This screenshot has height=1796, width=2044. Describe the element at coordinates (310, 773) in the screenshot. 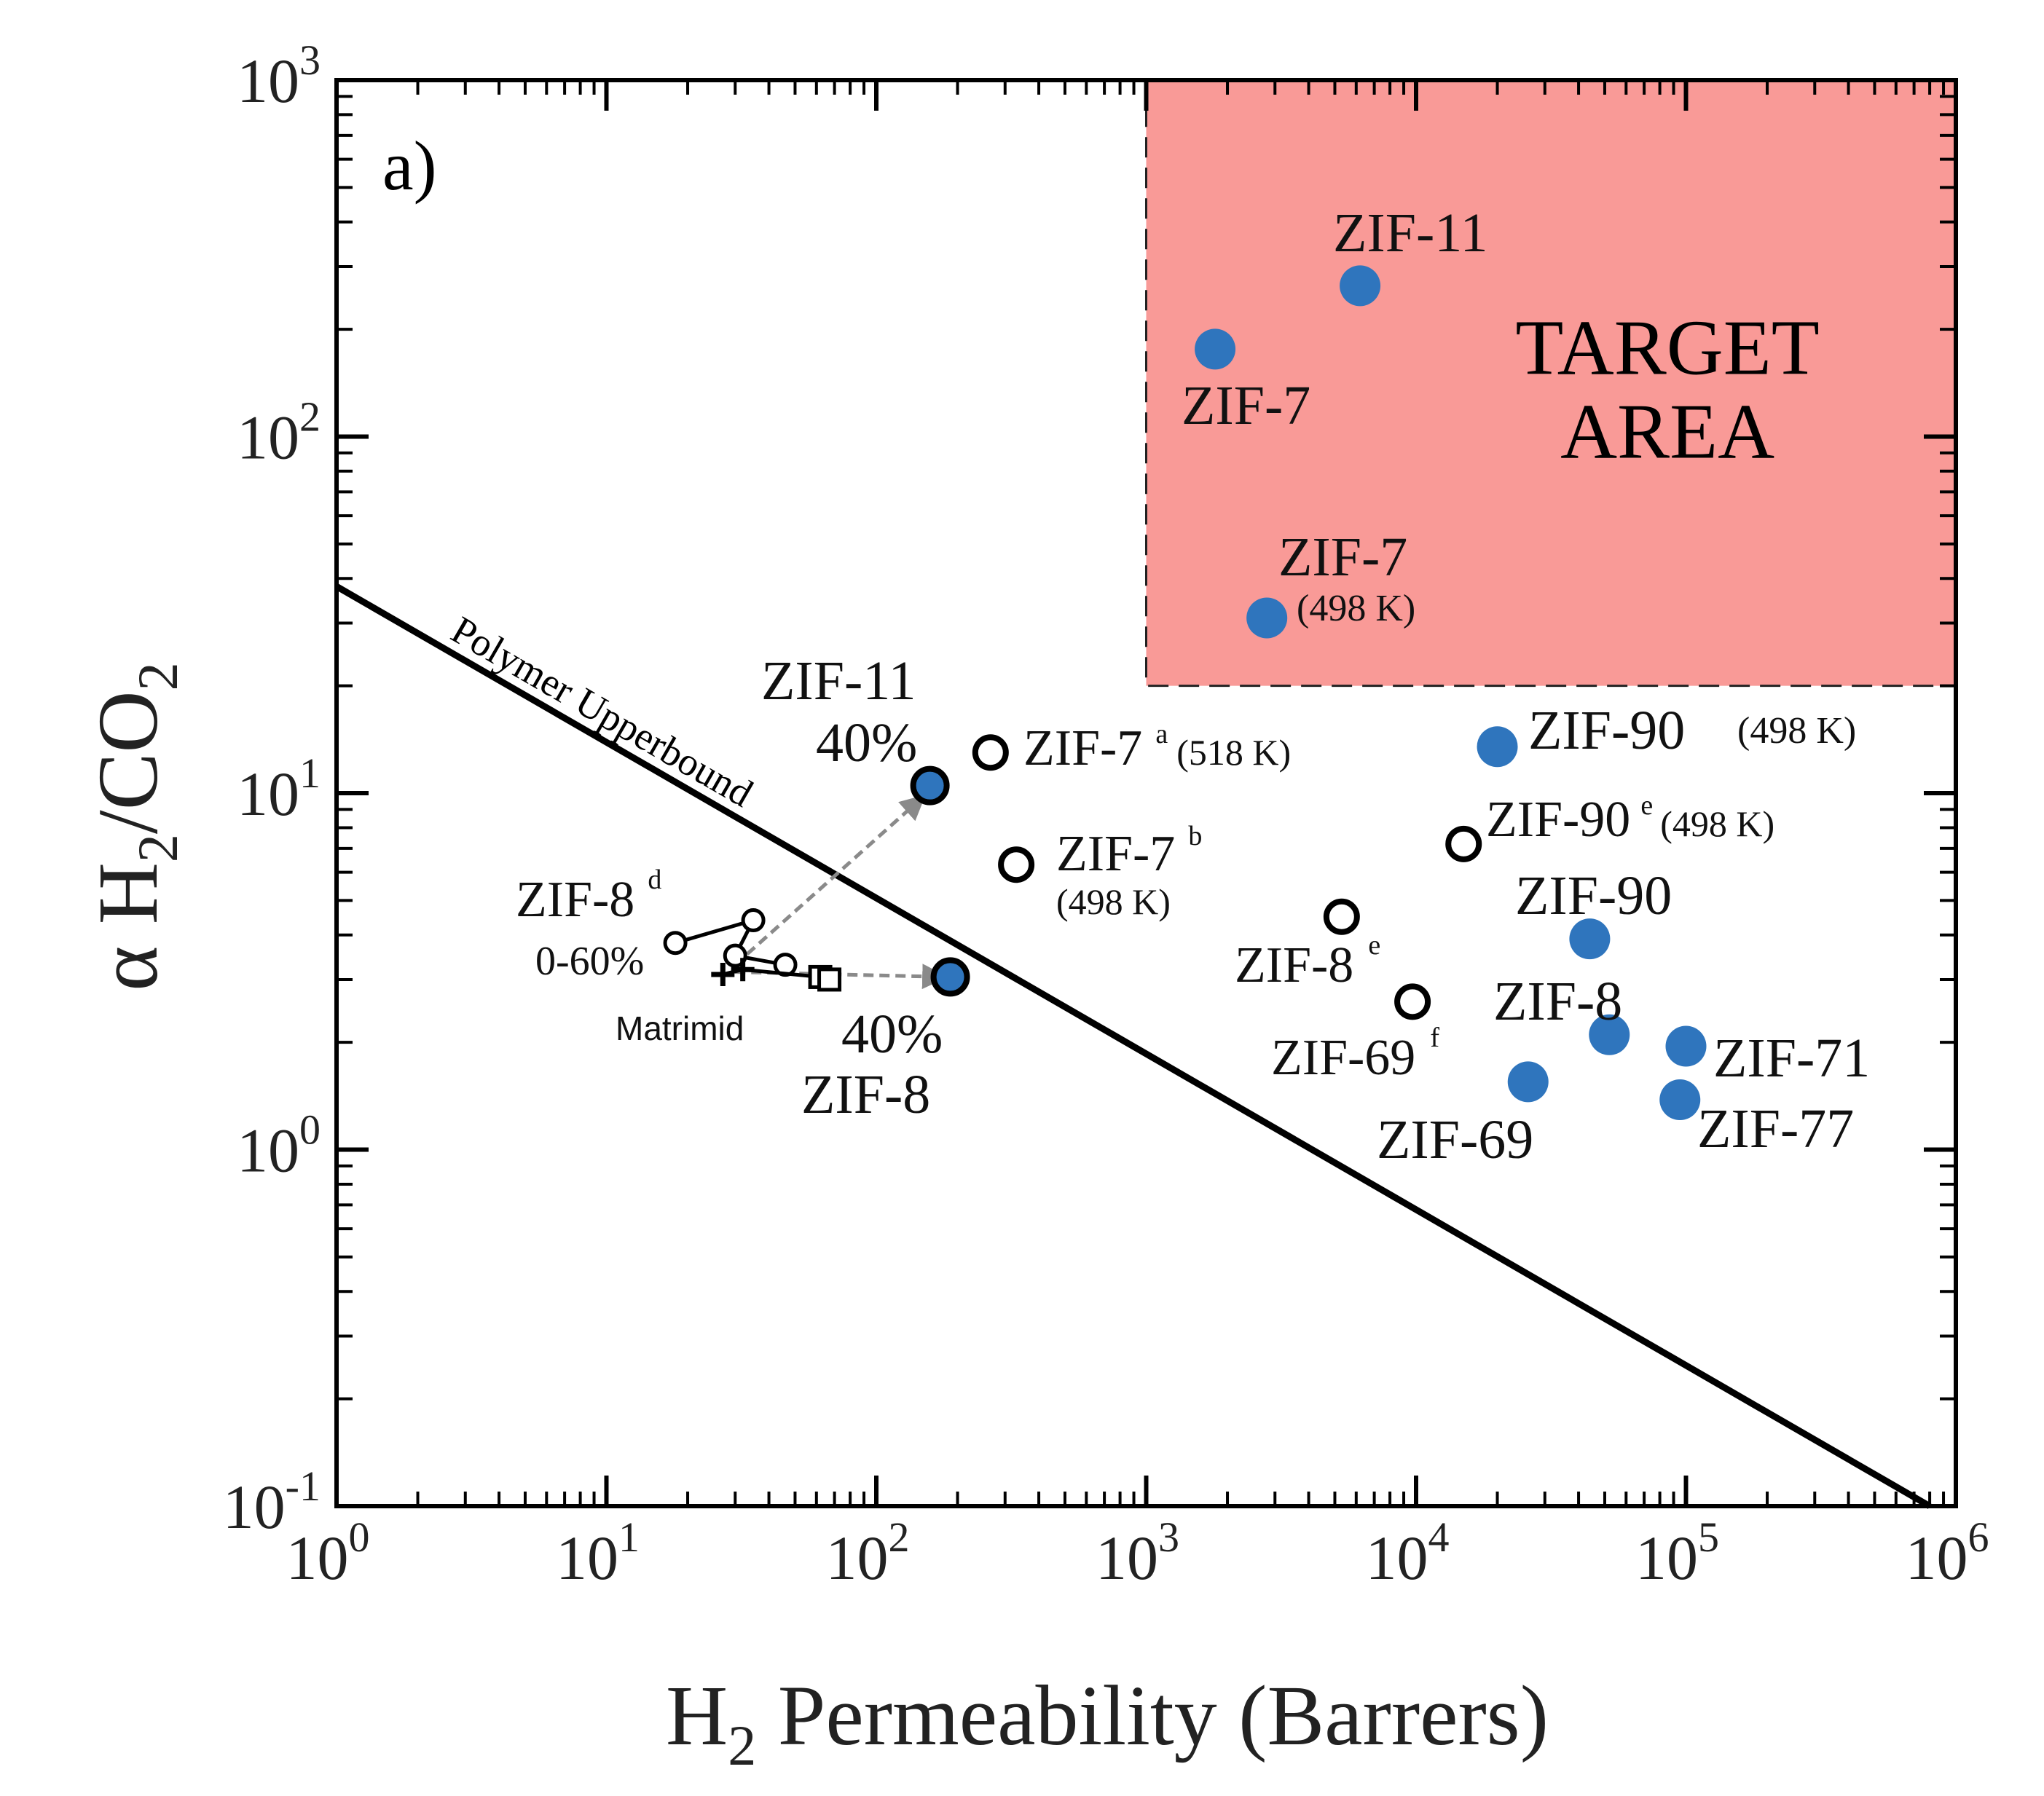

I see `y-tick-label-exp: 1` at that location.